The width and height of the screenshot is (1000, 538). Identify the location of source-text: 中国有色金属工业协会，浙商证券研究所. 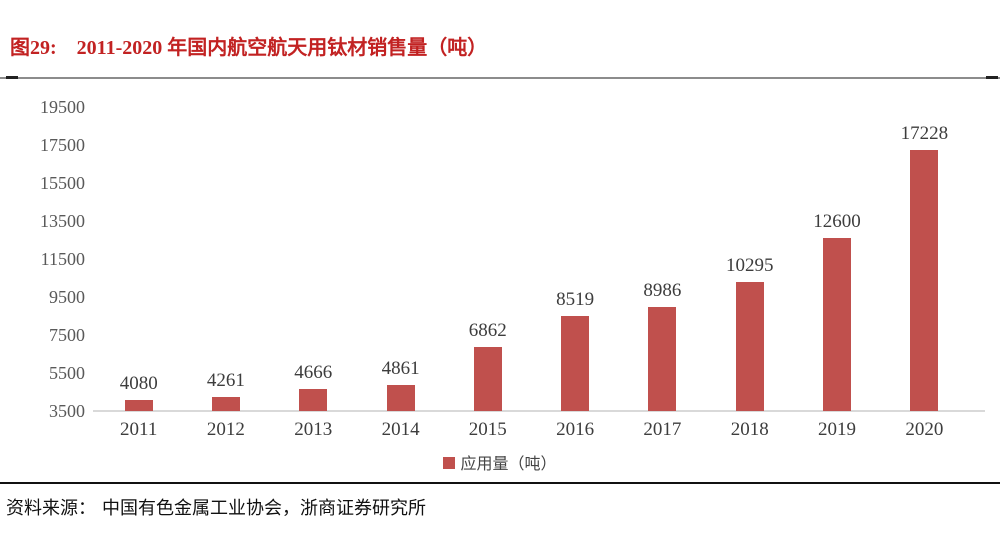
(264, 508).